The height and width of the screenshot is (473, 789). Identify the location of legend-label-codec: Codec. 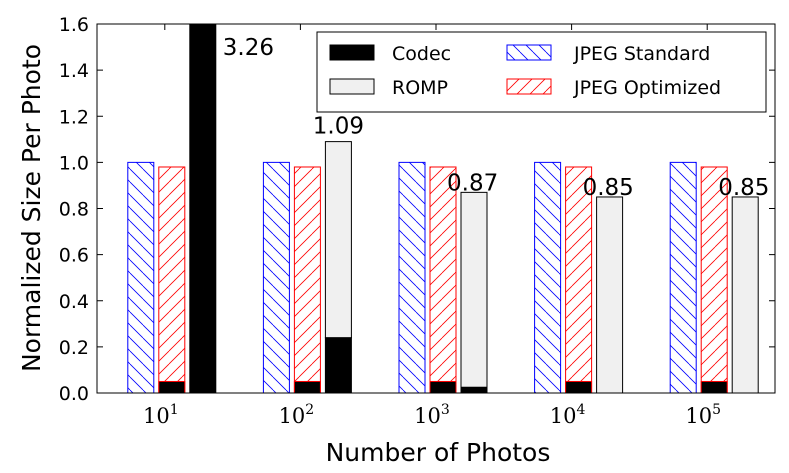
(421, 54).